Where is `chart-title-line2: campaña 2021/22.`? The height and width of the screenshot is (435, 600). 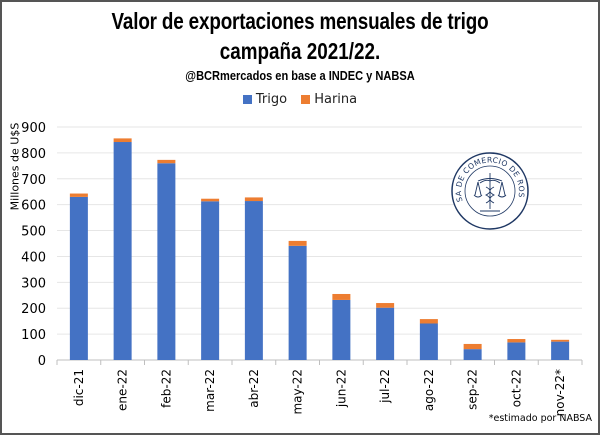 chart-title-line2: campaña 2021/22. is located at coordinates (300, 51).